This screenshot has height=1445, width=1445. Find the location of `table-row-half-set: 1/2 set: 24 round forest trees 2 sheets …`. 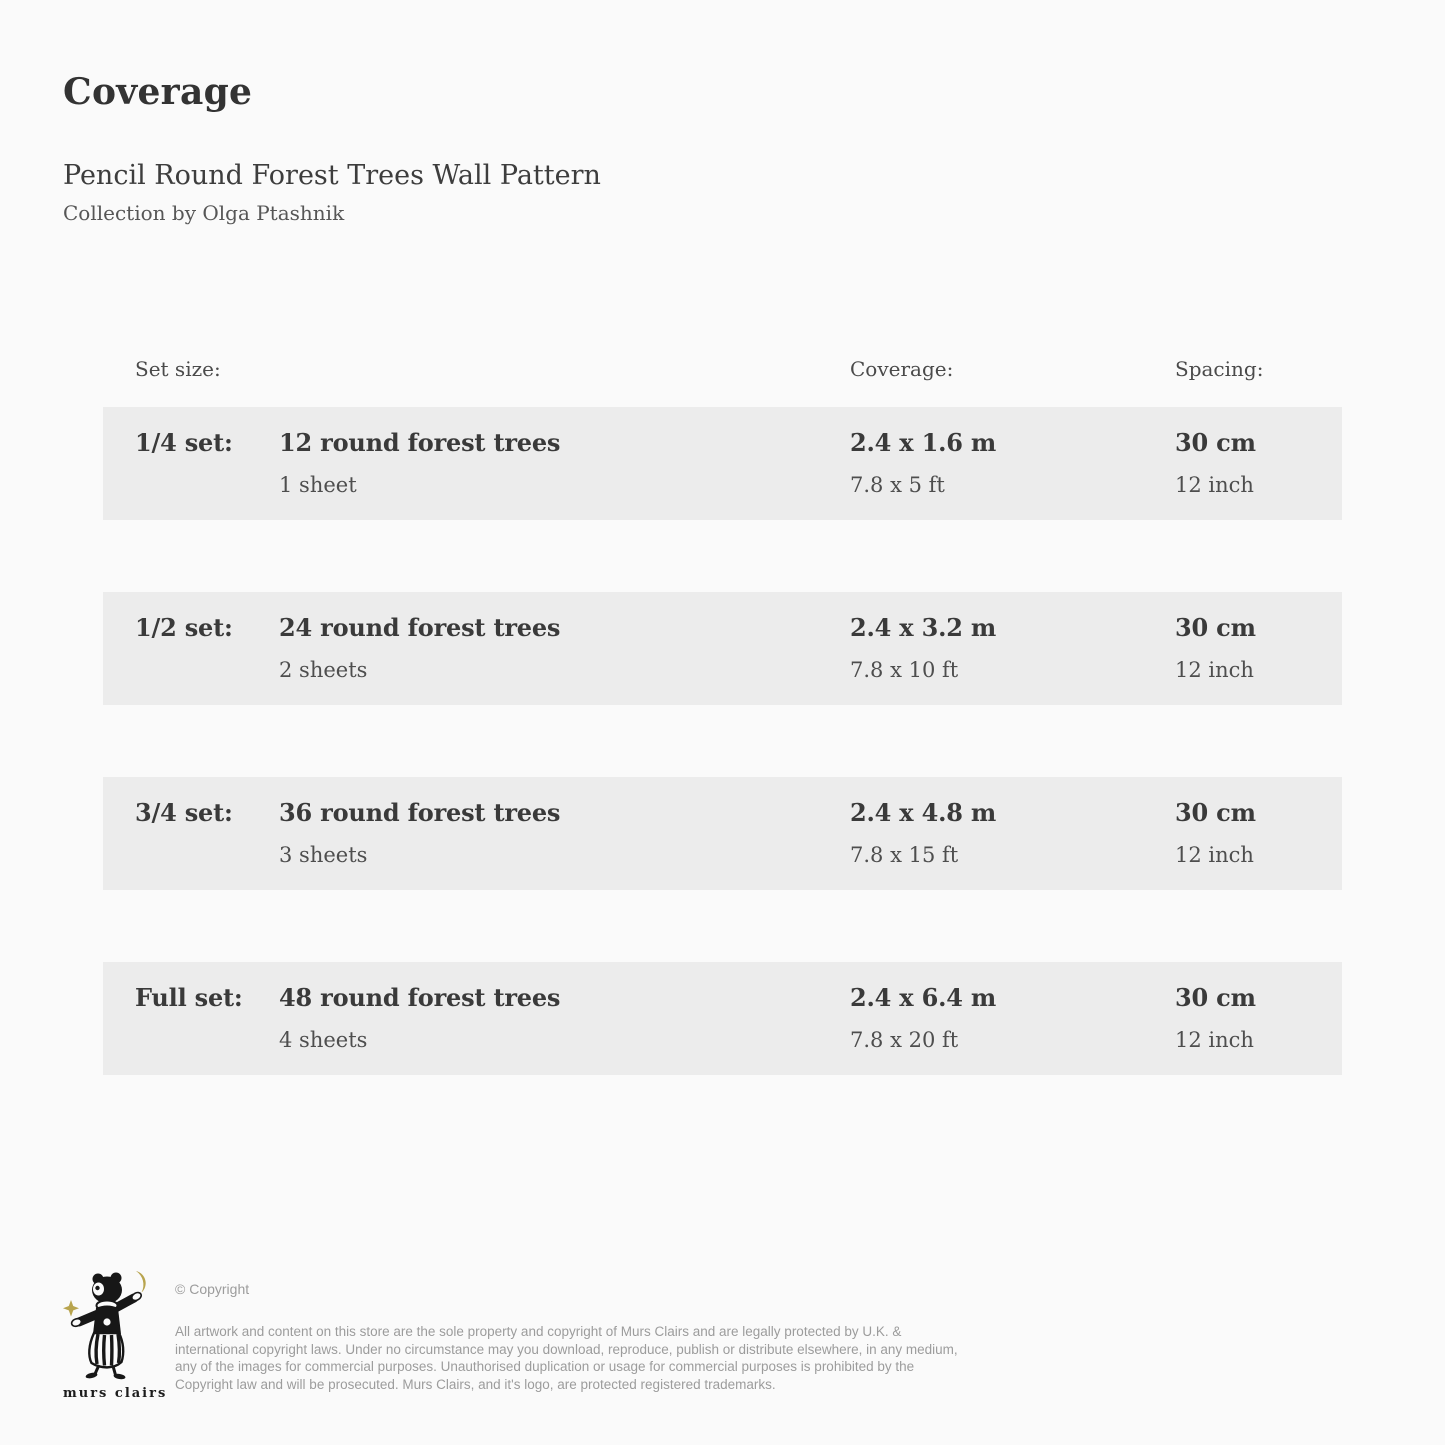

table-row-half-set: 1/2 set: 24 round forest trees 2 sheets … is located at coordinates (722, 648).